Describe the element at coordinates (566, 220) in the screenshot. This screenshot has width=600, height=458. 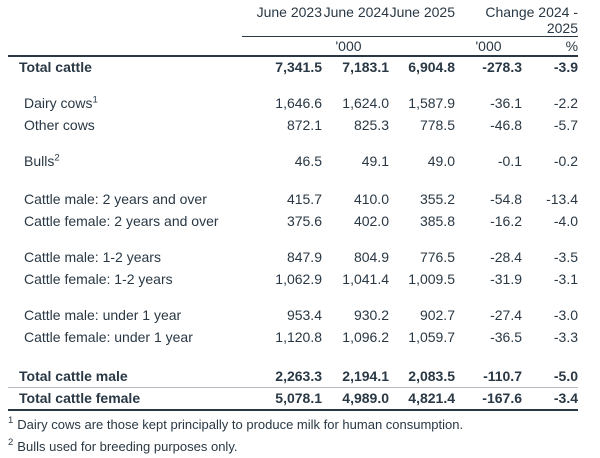
I see `cell-value: -4.0` at that location.